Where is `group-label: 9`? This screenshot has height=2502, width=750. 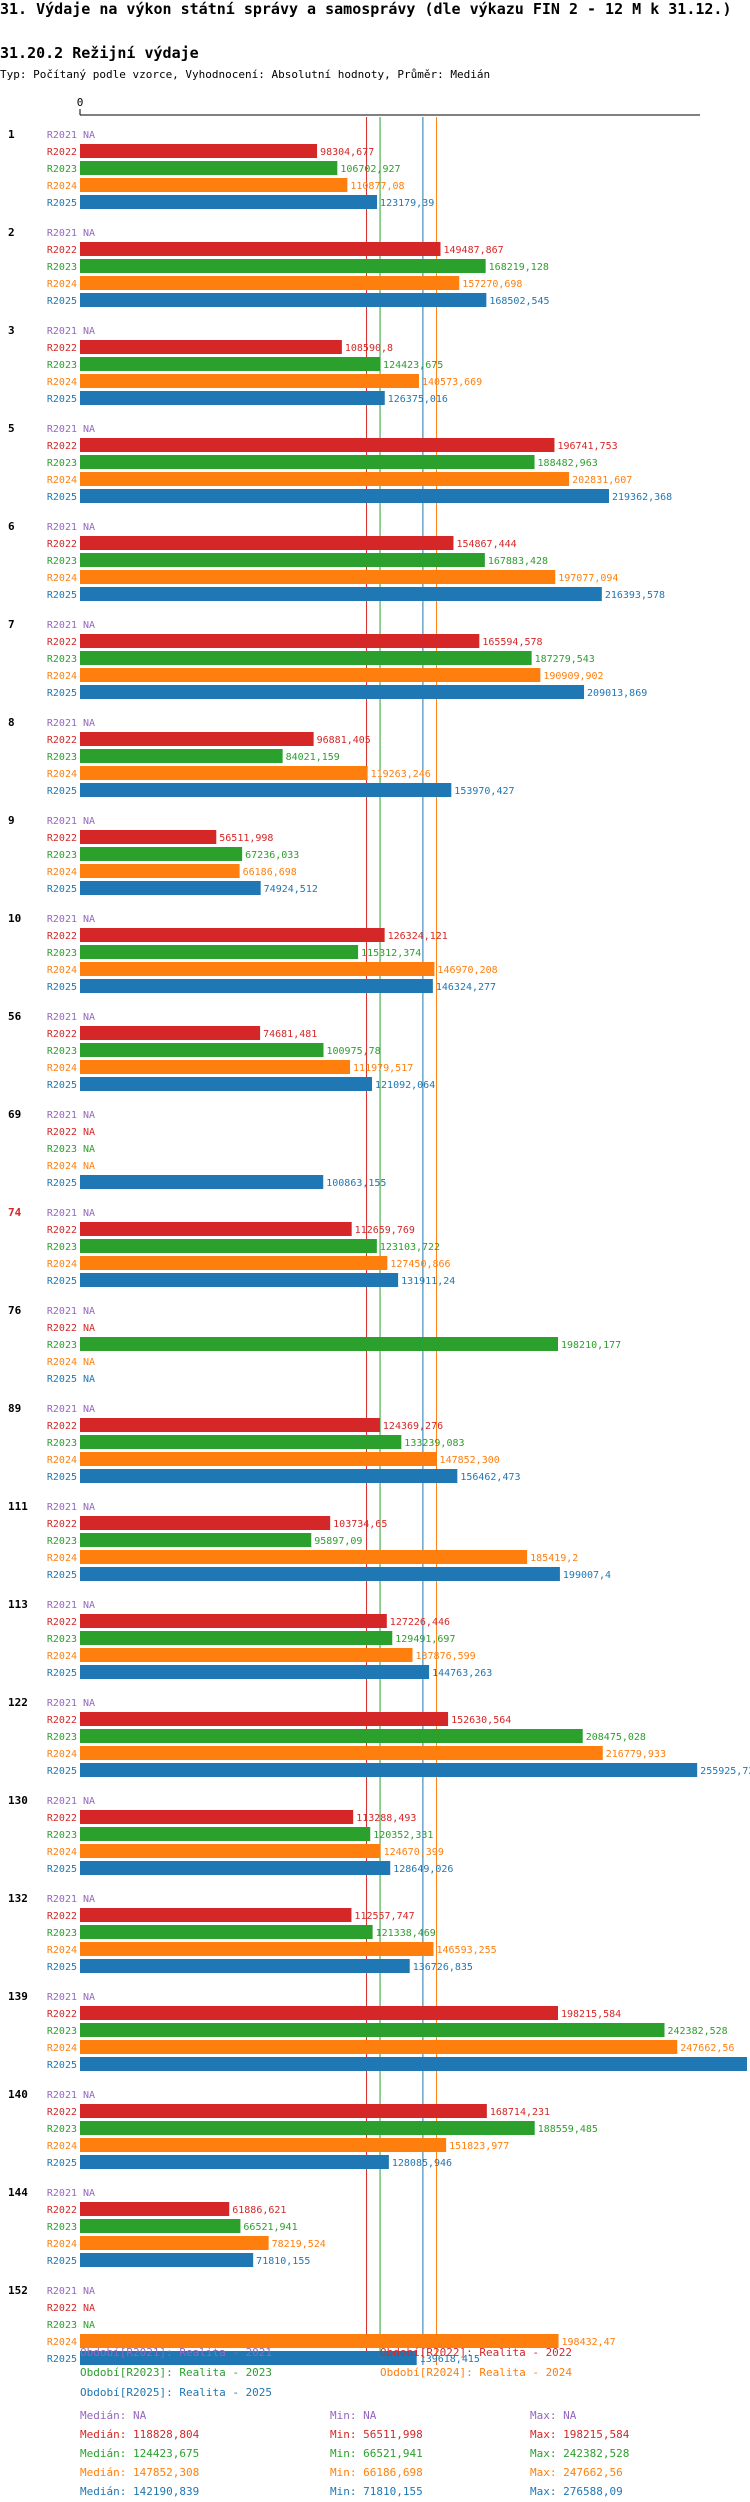 group-label: 9 is located at coordinates (11, 820).